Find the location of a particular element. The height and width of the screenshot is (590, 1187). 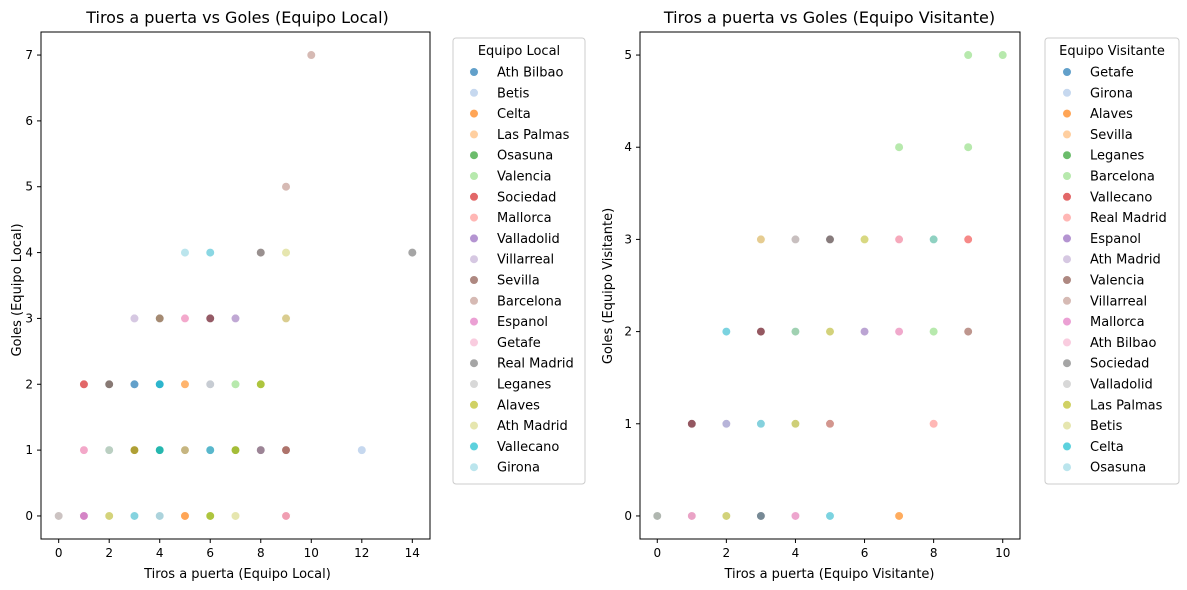

legend-label: Vallecano is located at coordinates (528, 447).